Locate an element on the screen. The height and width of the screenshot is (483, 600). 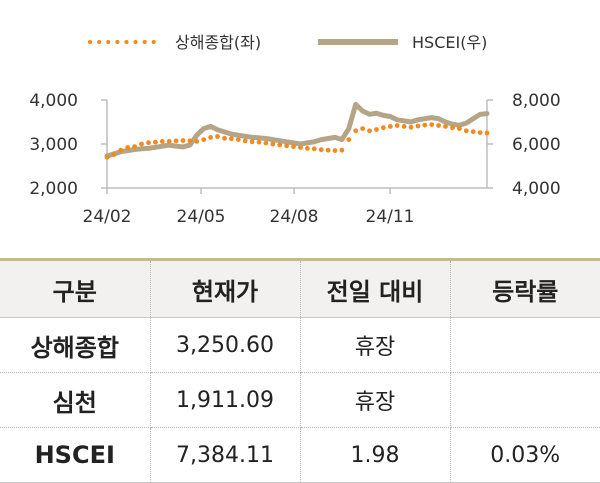
row-label: HSCEI is located at coordinates (75, 455).